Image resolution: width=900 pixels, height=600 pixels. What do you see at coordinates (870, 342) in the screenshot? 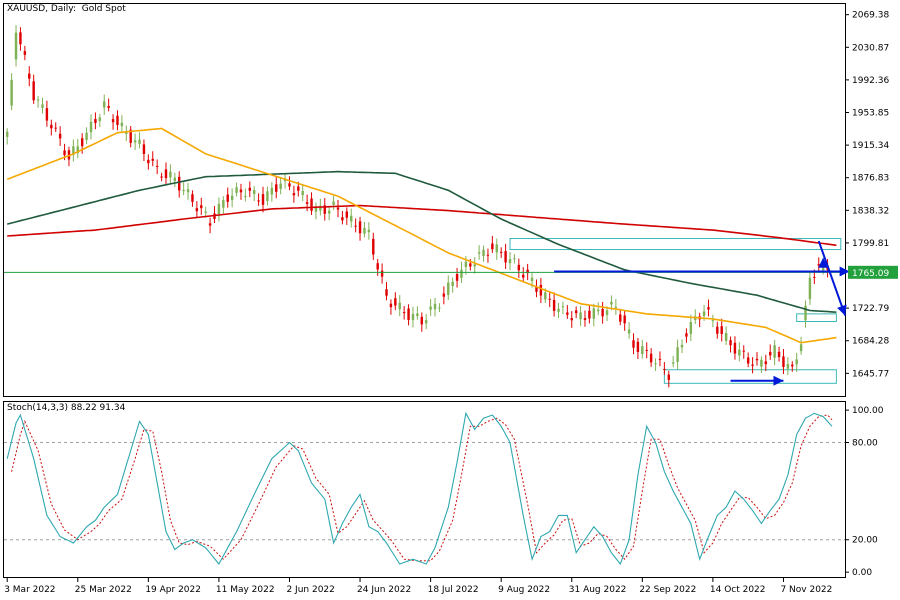
I see `price-tick-label: 1684.28` at bounding box center [870, 342].